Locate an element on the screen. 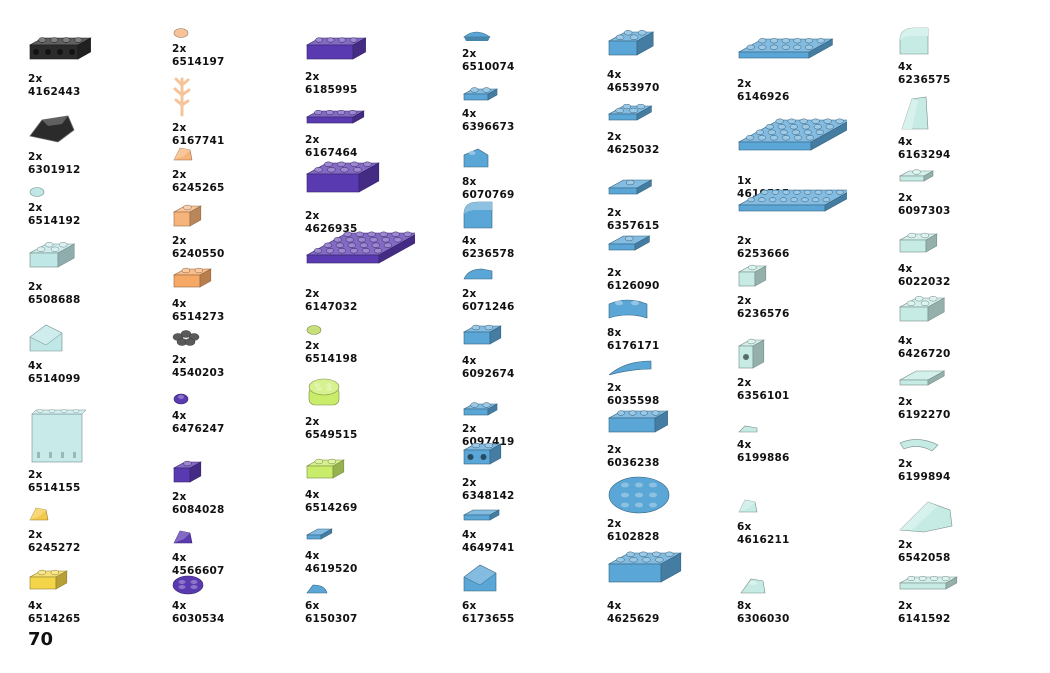  part-element-id: 6240550 is located at coordinates (198, 254).